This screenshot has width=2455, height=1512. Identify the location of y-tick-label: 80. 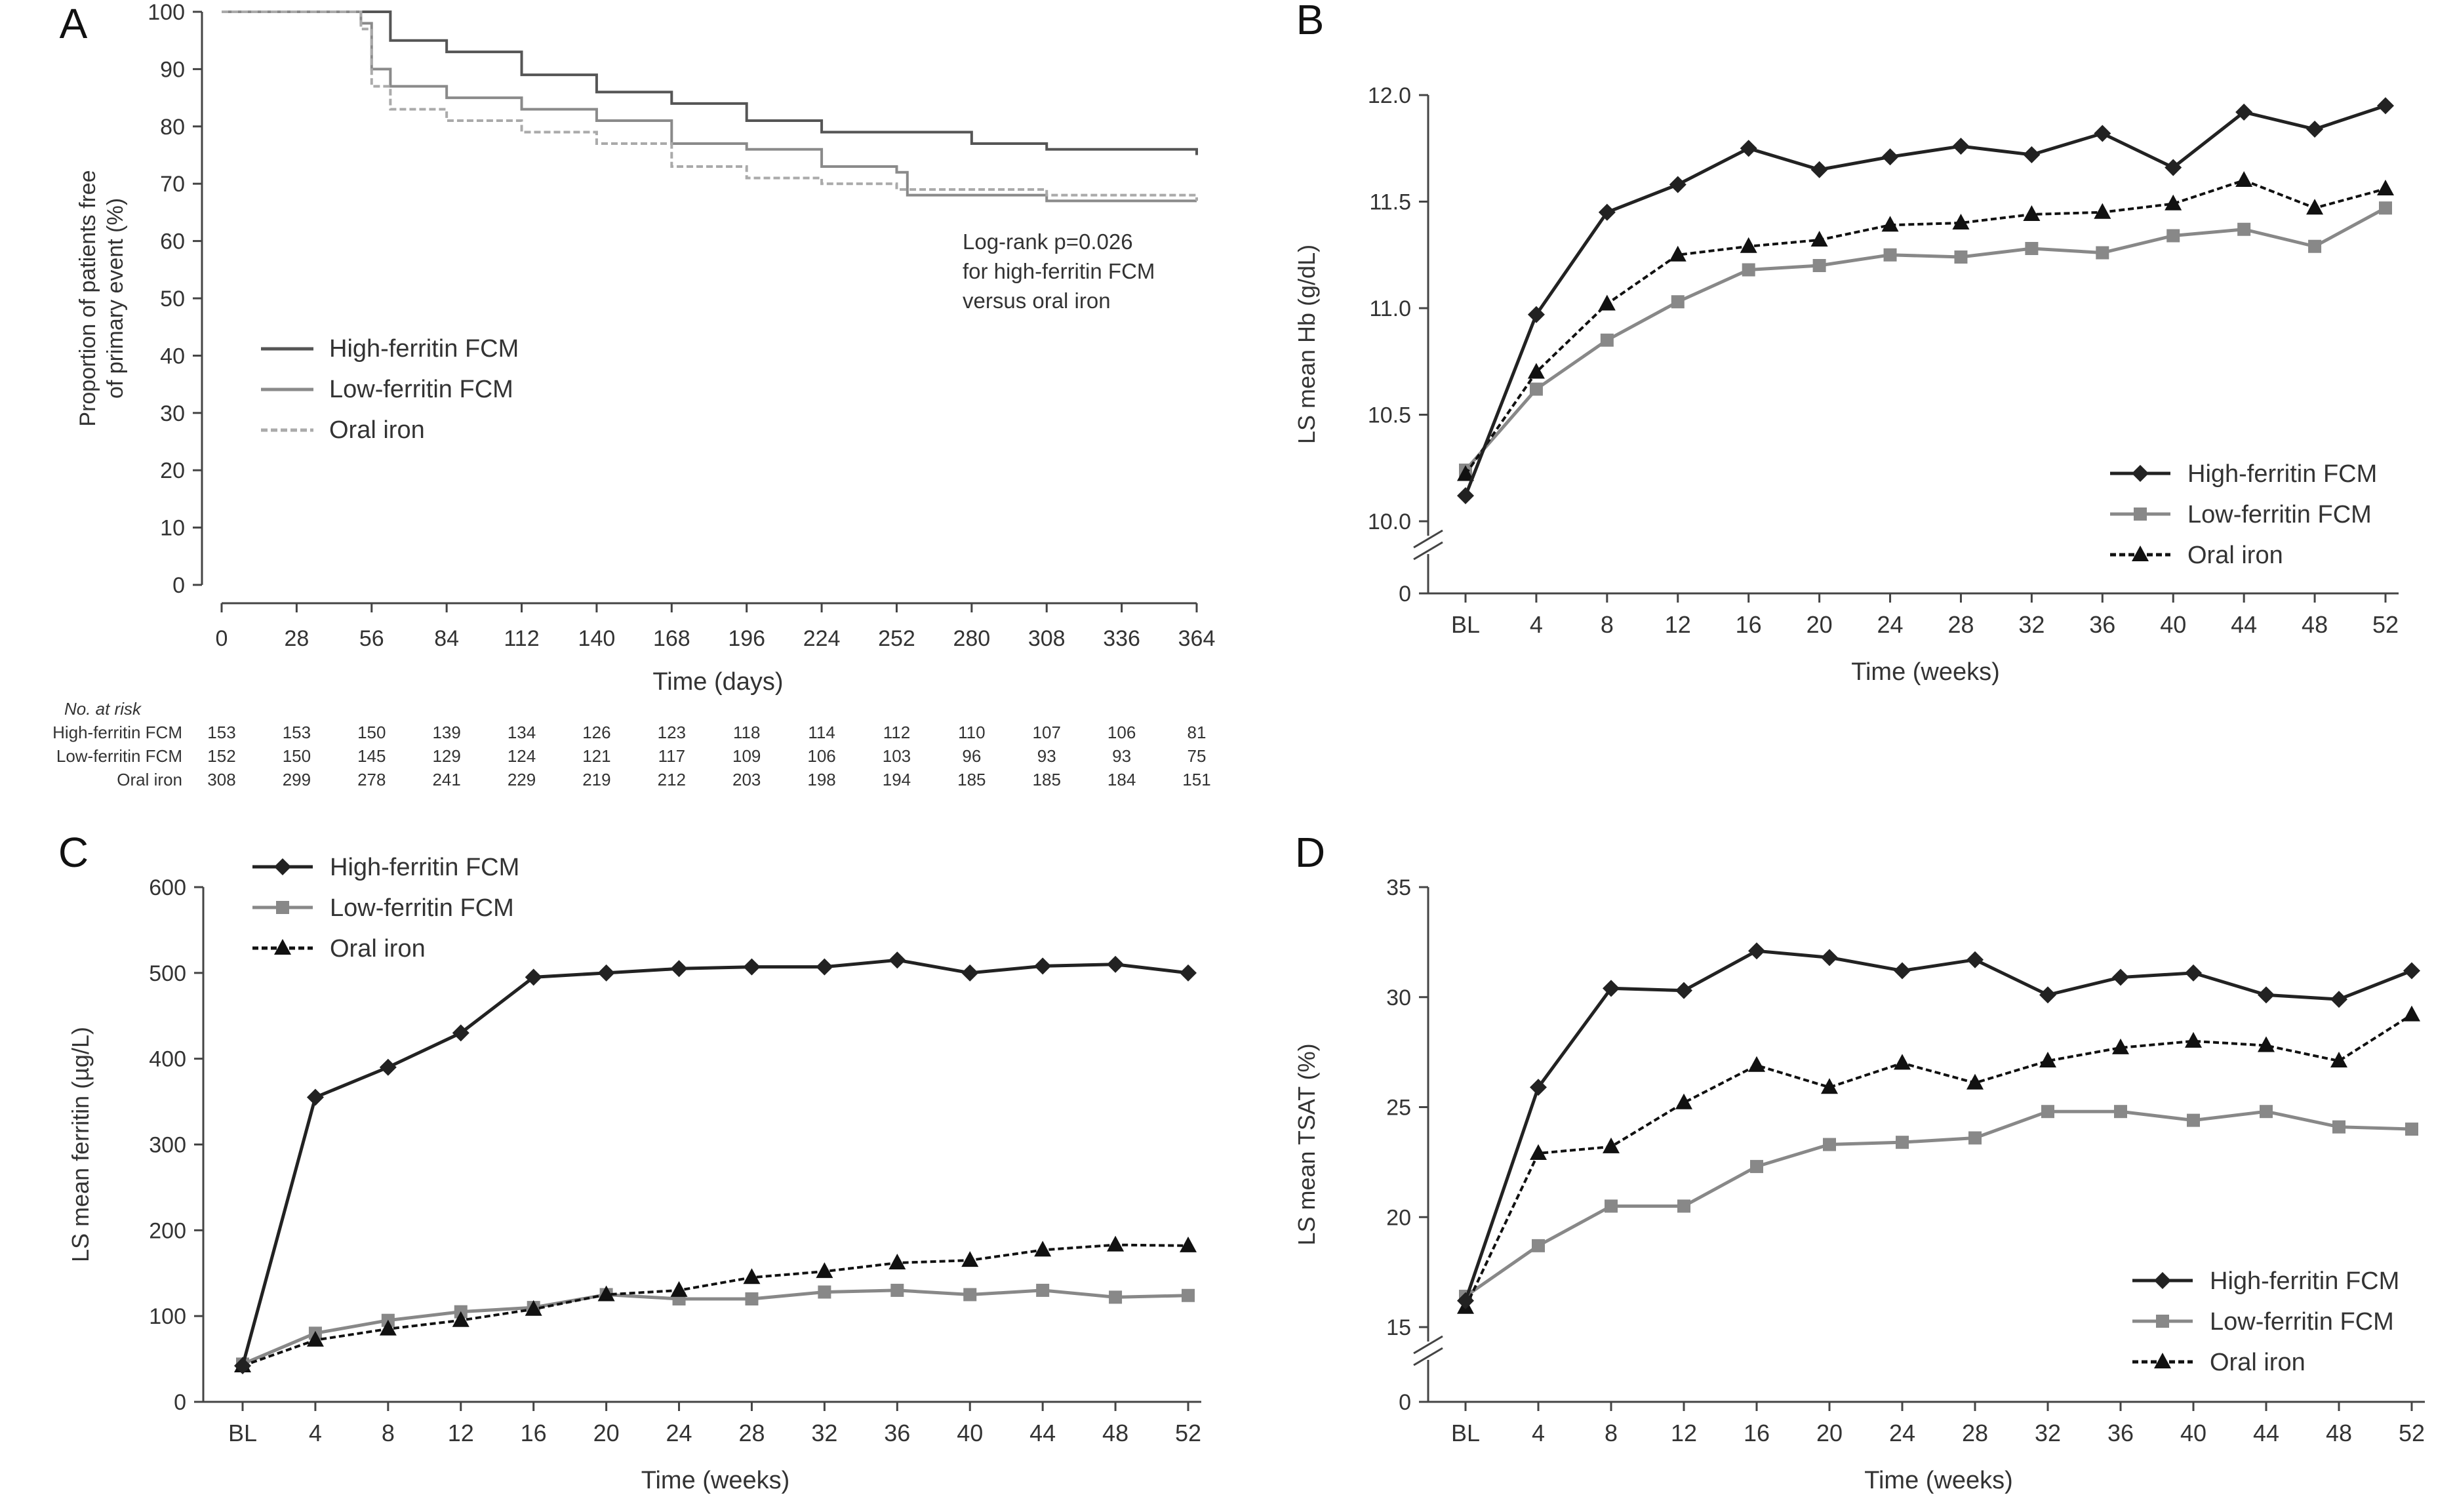
(172, 127).